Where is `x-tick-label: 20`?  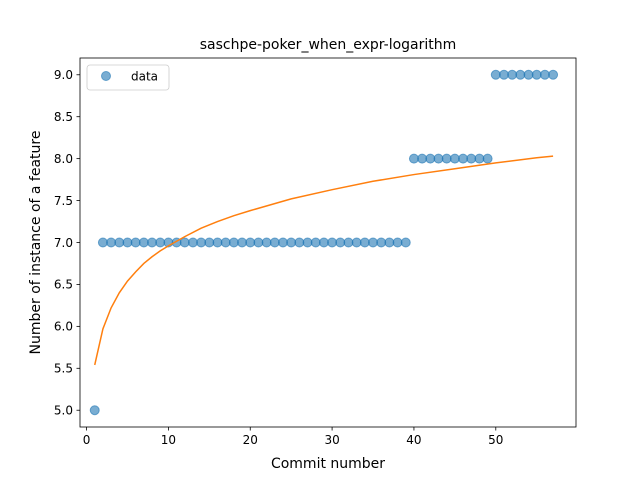
x-tick-label: 20 is located at coordinates (250, 440).